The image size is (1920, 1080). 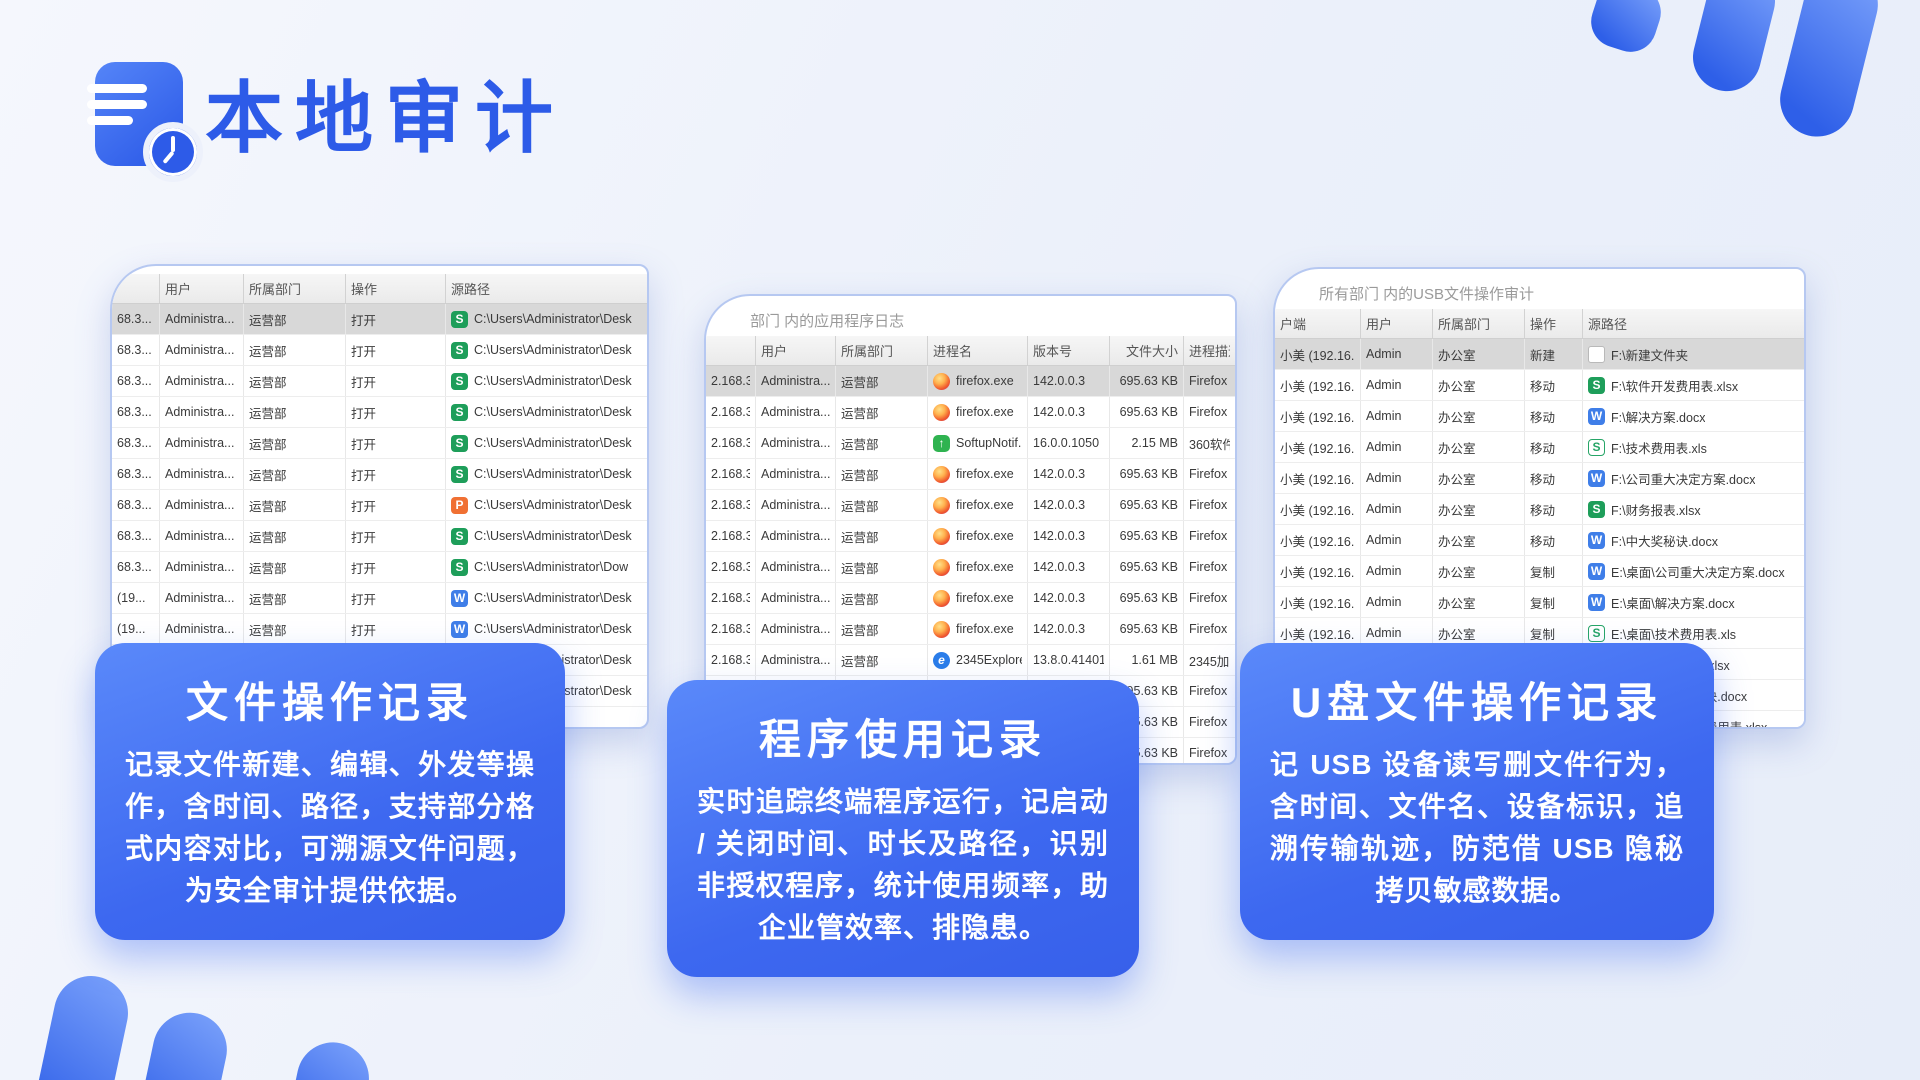 What do you see at coordinates (1477, 702) in the screenshot?
I see `card-title: U盘文件操作记录` at bounding box center [1477, 702].